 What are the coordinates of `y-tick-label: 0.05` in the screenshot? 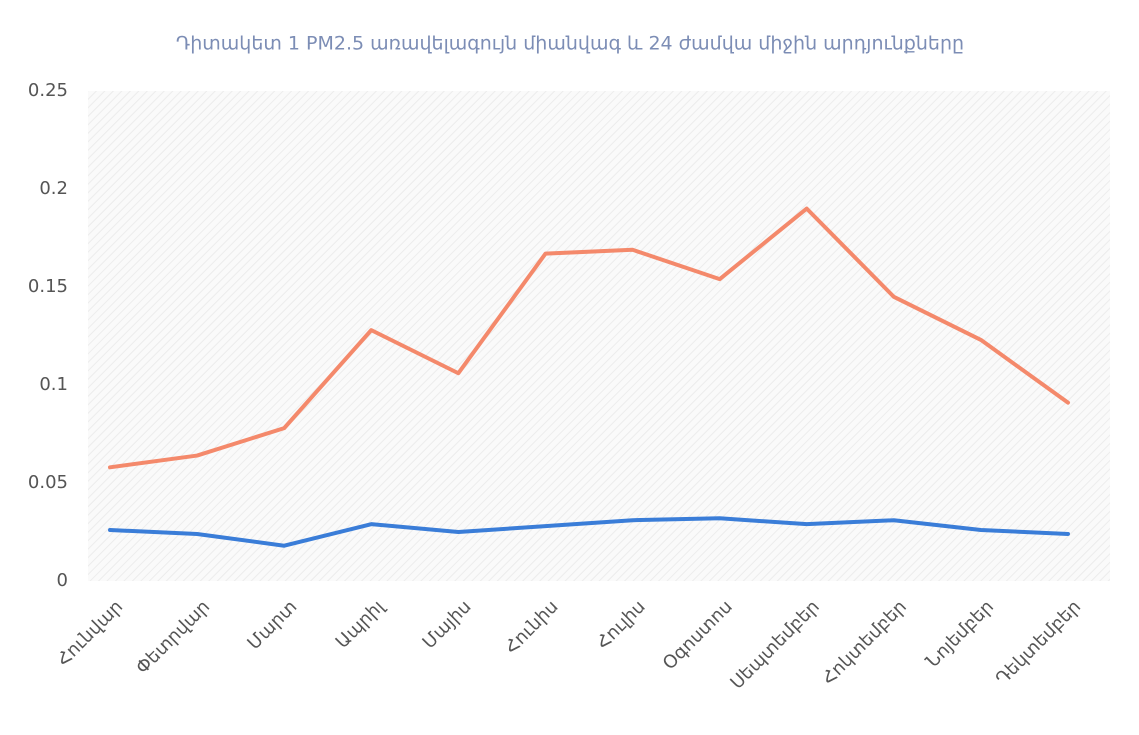 It's located at (48, 482).